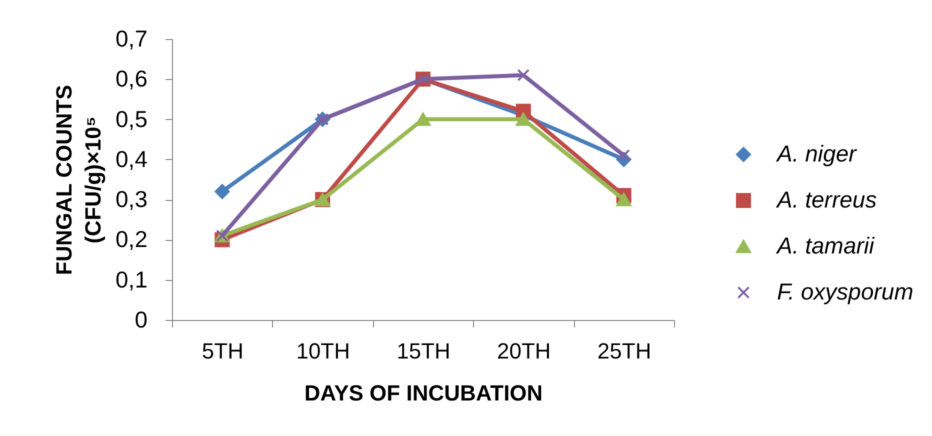  Describe the element at coordinates (816, 153) in the screenshot. I see `legend-label: A. niger` at that location.